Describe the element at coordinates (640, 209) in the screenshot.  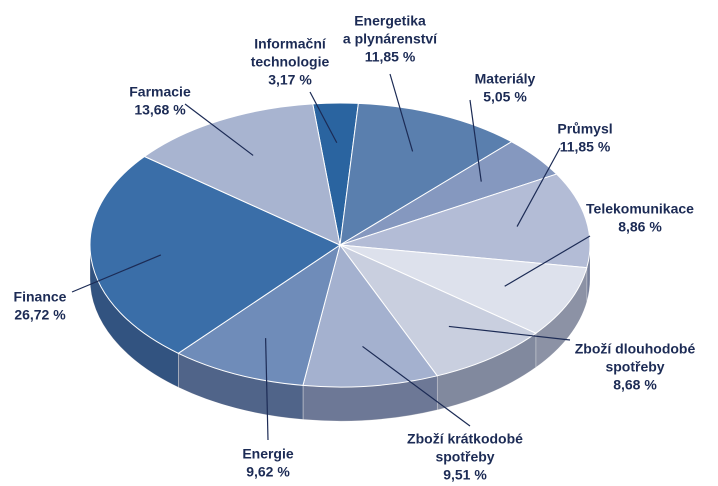
I see `slice-label: Telekomunikace` at that location.